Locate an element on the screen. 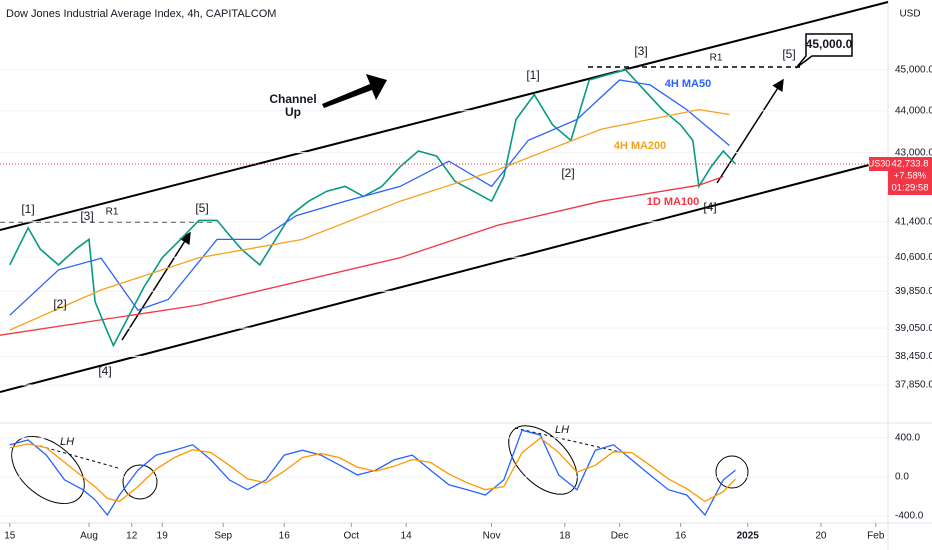 The height and width of the screenshot is (550, 932). y-tick-label: 45,000.0 is located at coordinates (913, 70).